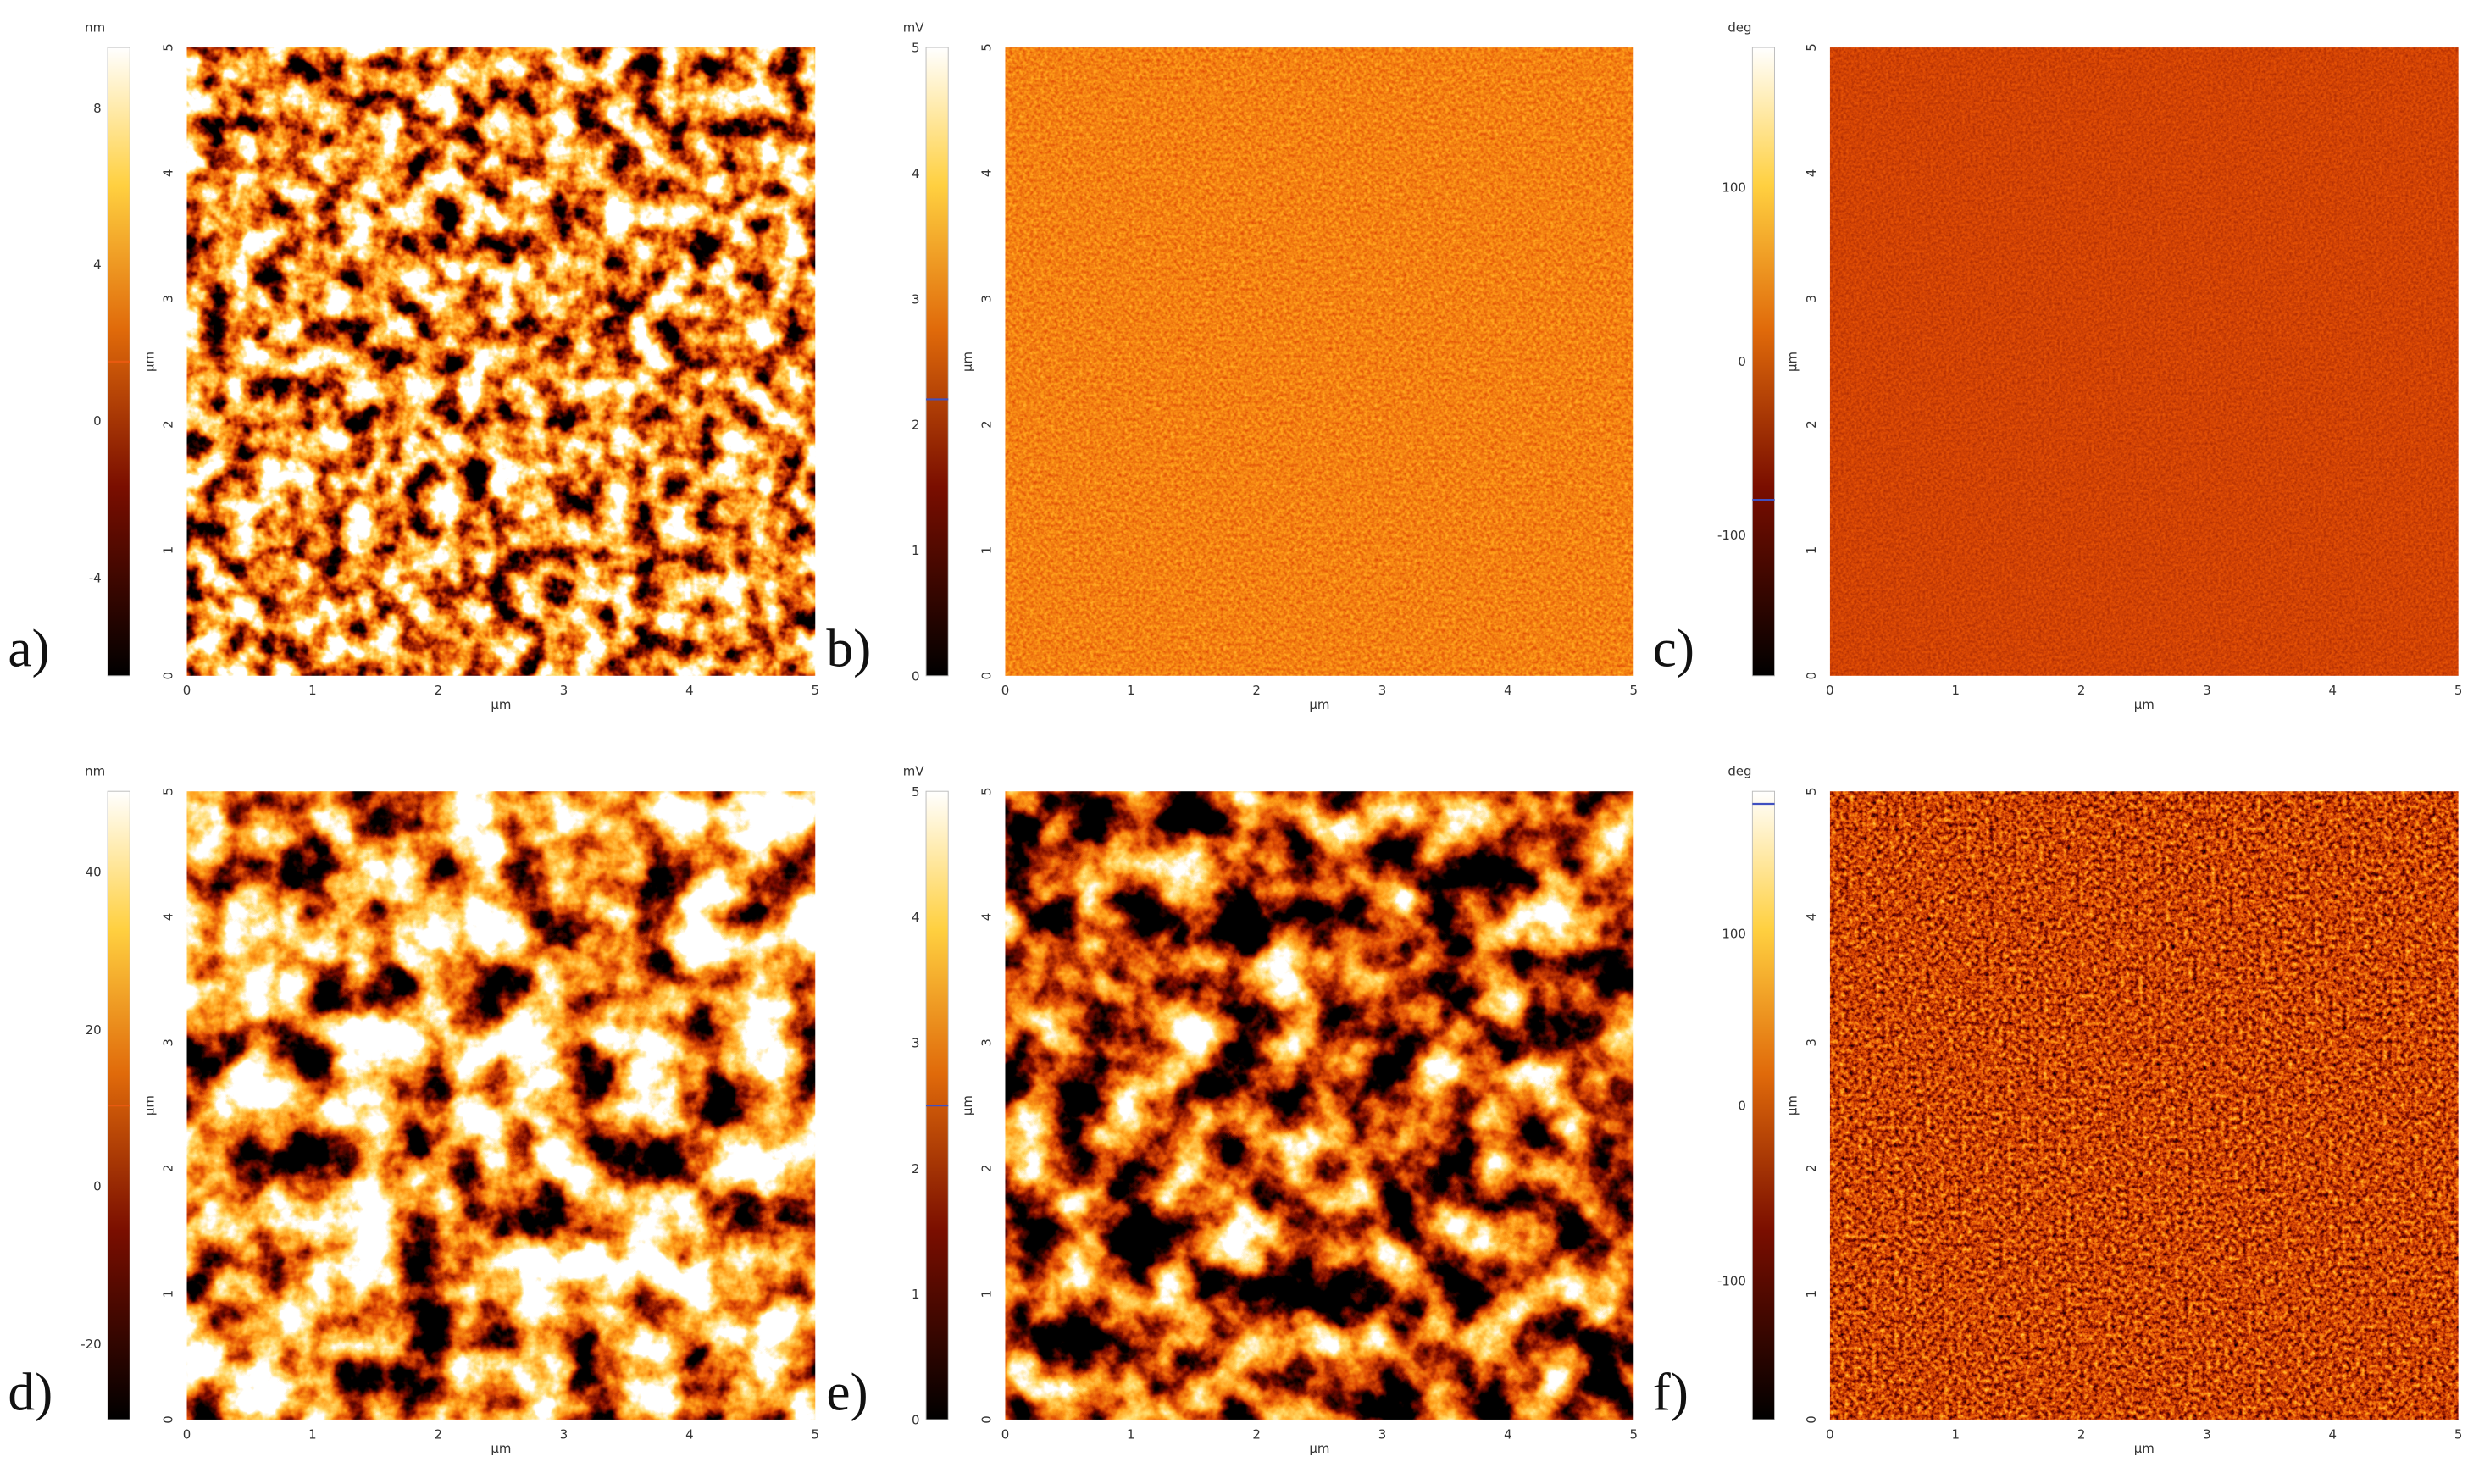 This screenshot has width=2479, height=1484. What do you see at coordinates (28, 648) in the screenshot?
I see `panel-letter: a)` at bounding box center [28, 648].